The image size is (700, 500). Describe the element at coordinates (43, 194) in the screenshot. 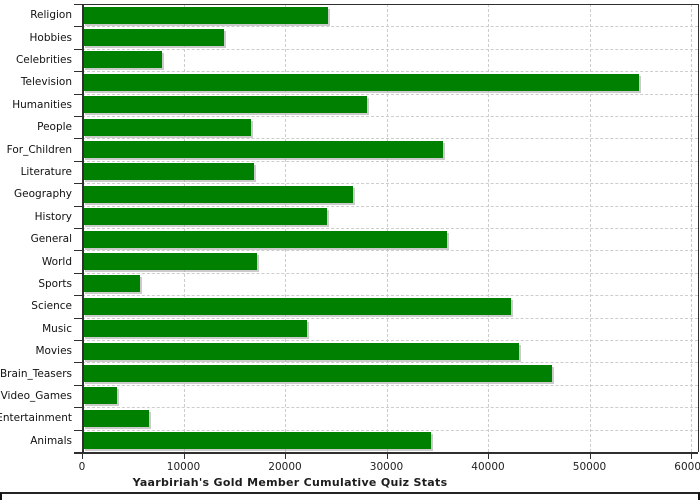

I see `category-label: Geography` at that location.